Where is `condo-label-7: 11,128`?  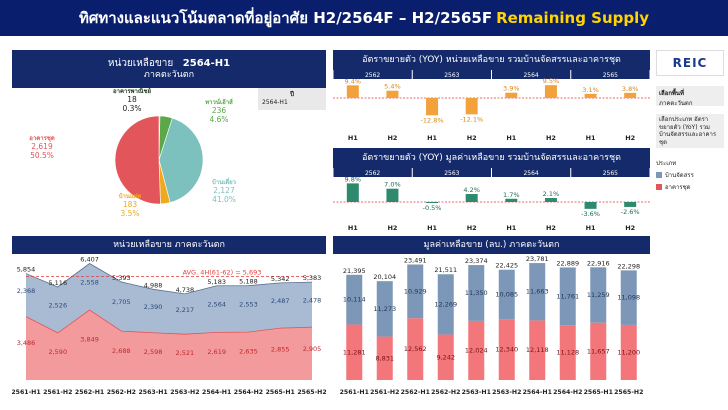
condo-label-7: 11,128 is located at coordinates (567, 353).